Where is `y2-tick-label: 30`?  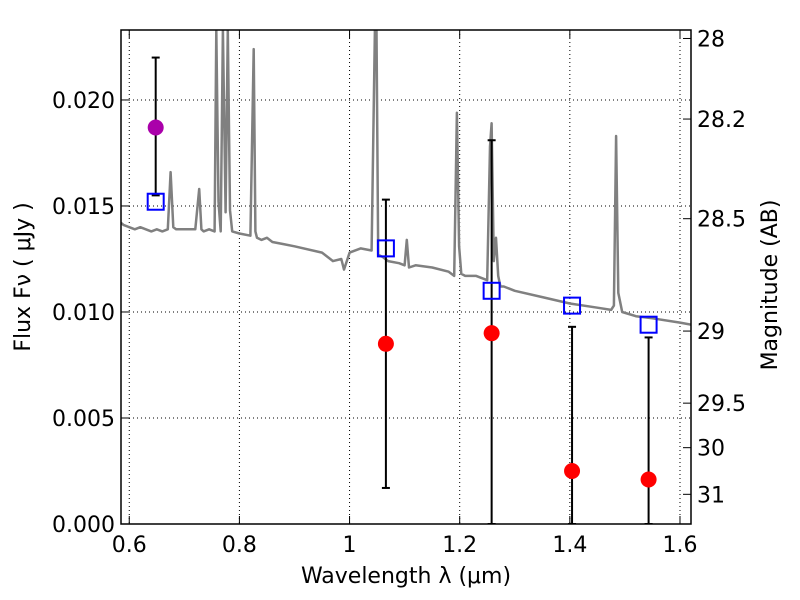 y2-tick-label: 30 is located at coordinates (711, 449).